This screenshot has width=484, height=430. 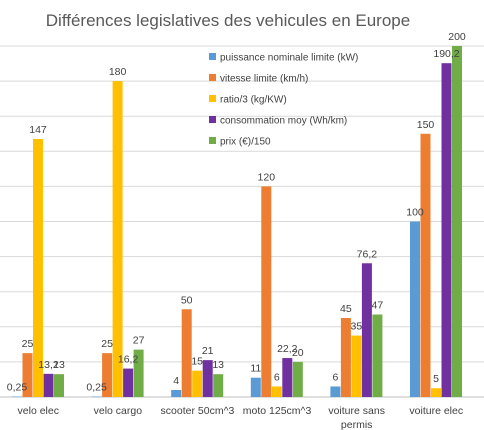 I want to click on data-label: 4, so click(x=176, y=381).